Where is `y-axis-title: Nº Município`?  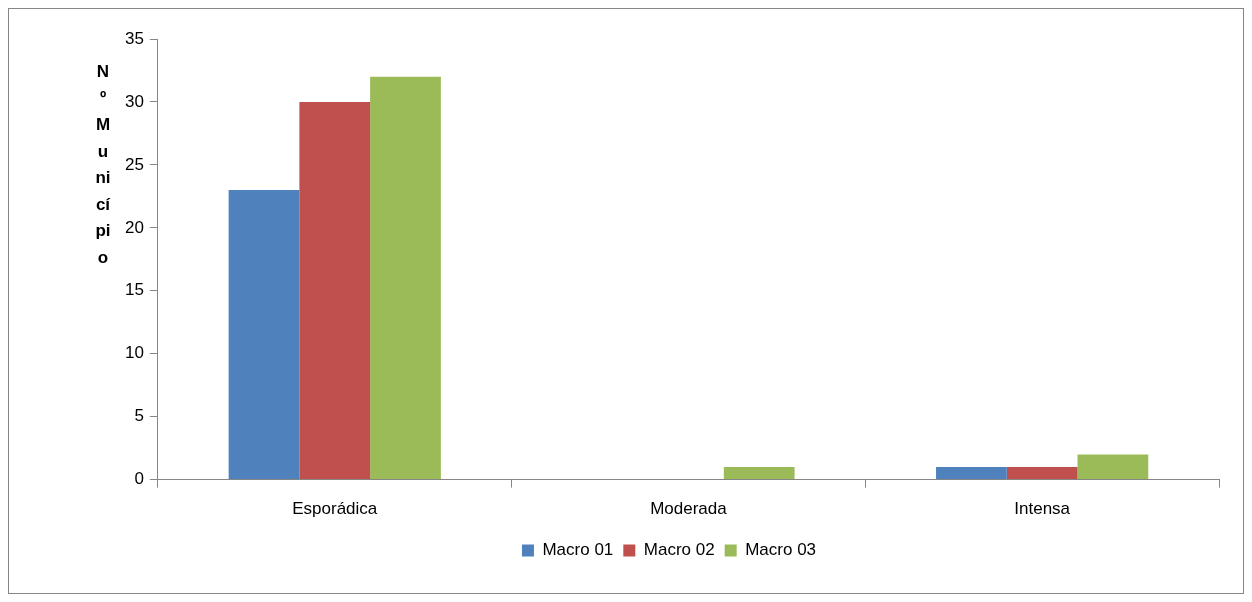 y-axis-title: Nº Município is located at coordinates (103, 165).